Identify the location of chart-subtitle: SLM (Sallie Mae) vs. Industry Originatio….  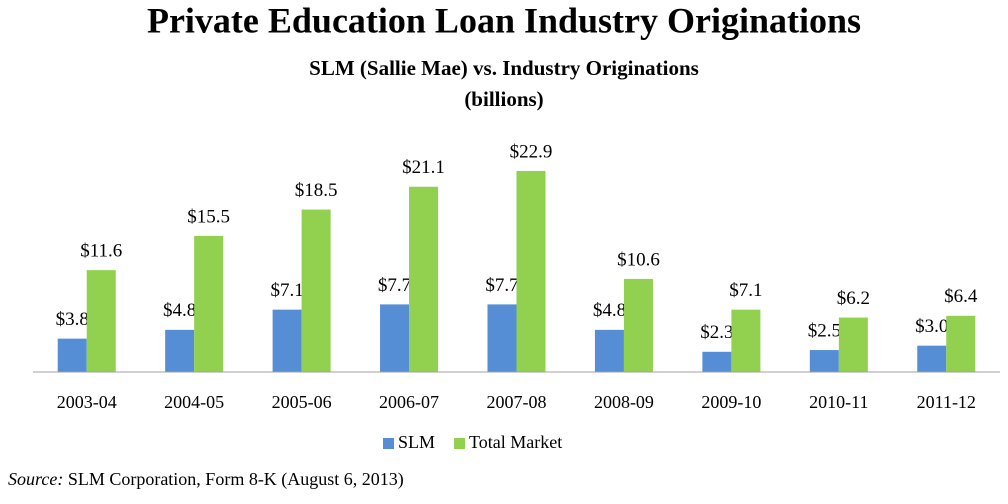
(504, 68).